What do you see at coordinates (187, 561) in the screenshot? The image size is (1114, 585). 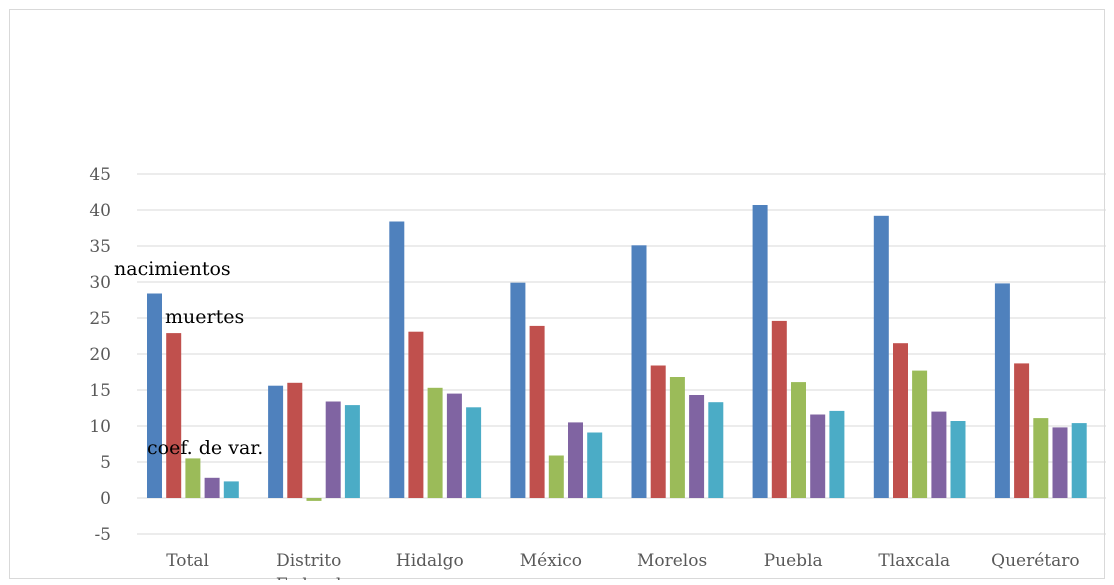 I see `x-category-label: Total` at bounding box center [187, 561].